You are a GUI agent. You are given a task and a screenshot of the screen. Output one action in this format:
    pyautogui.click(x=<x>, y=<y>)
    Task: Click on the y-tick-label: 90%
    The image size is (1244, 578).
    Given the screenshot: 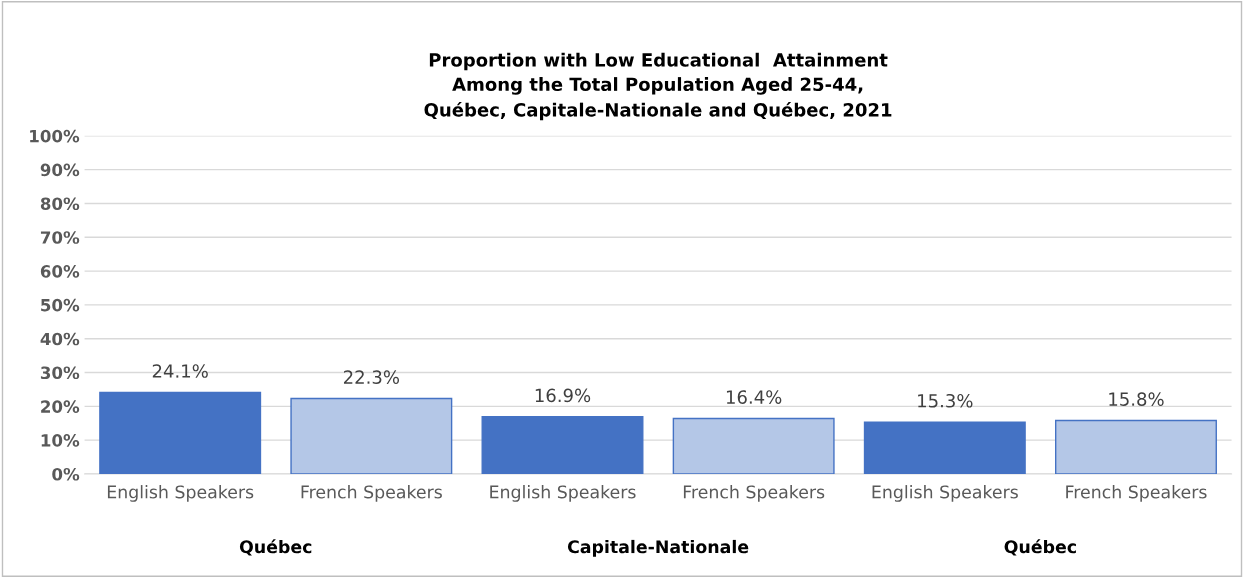 What is the action you would take?
    pyautogui.click(x=60, y=170)
    